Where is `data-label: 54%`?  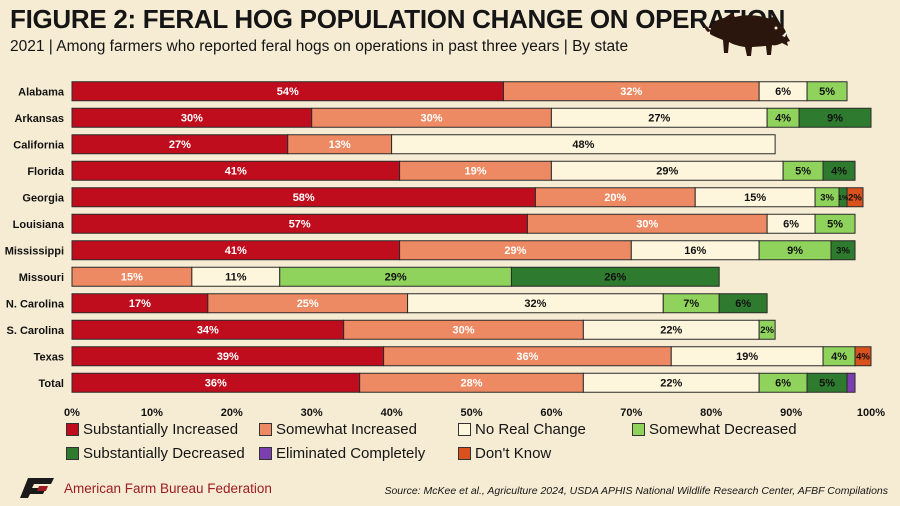
data-label: 54% is located at coordinates (288, 92).